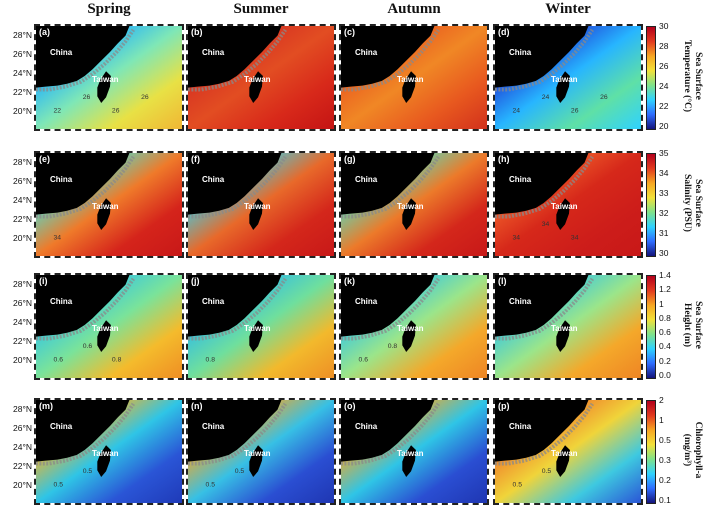 This screenshot has width=712, height=526. I want to click on map-panel: 34 34 34 (h) China Taiwan, so click(568, 204).